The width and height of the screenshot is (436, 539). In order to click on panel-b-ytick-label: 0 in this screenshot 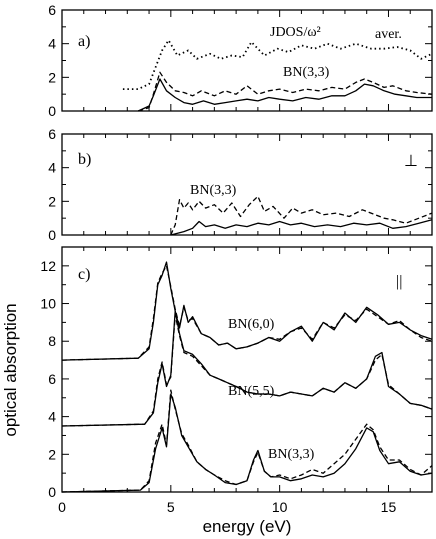, I will do `click(52, 235)`.